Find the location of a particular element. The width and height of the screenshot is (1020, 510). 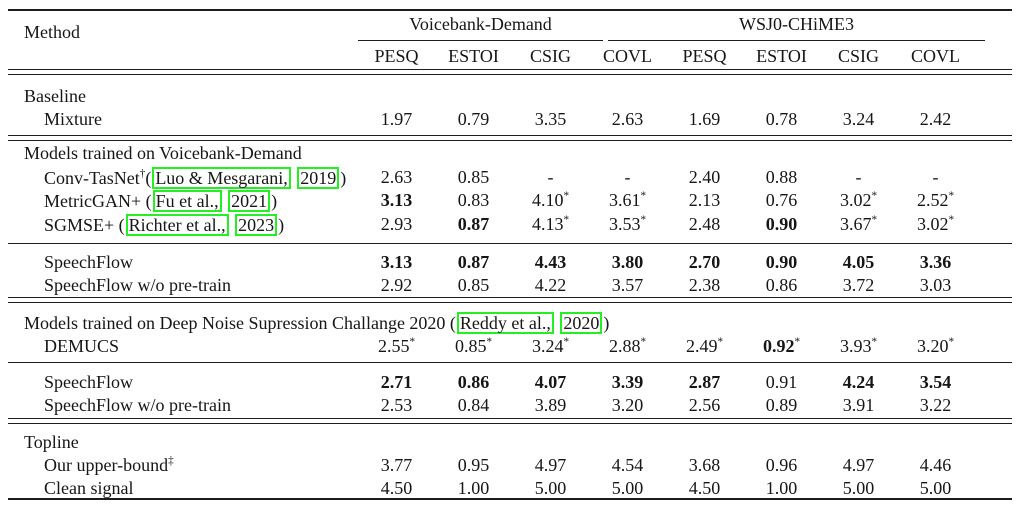

row-label: SpeechFlow is located at coordinates (88, 382).